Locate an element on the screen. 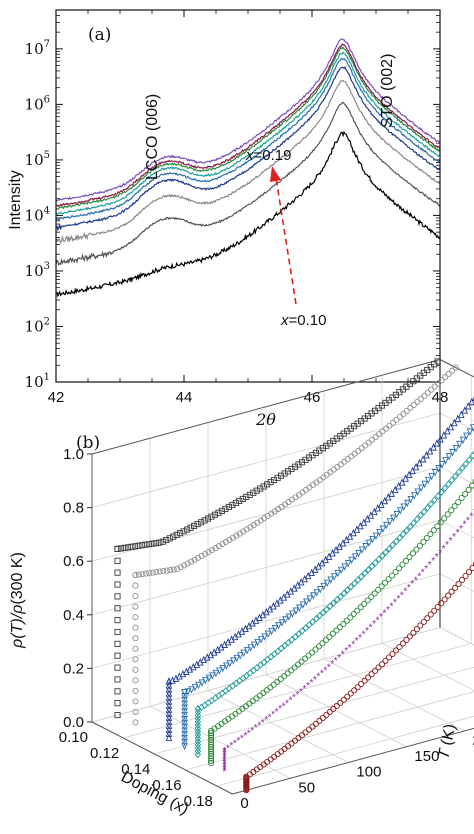 The image size is (474, 834). y-tick-label: 10⁴ is located at coordinates (37, 214).